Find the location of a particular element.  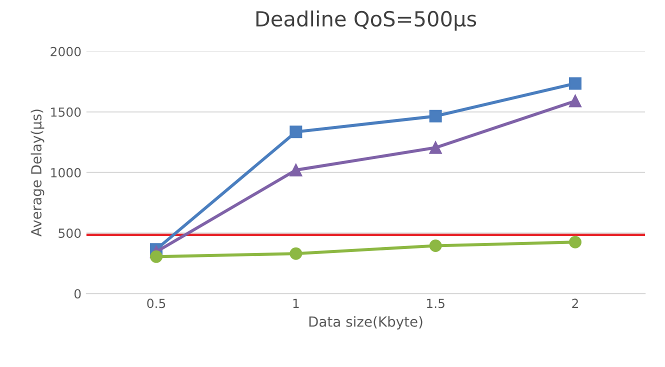

chart-title: Deadline QoS=500μs is located at coordinates (366, 20).